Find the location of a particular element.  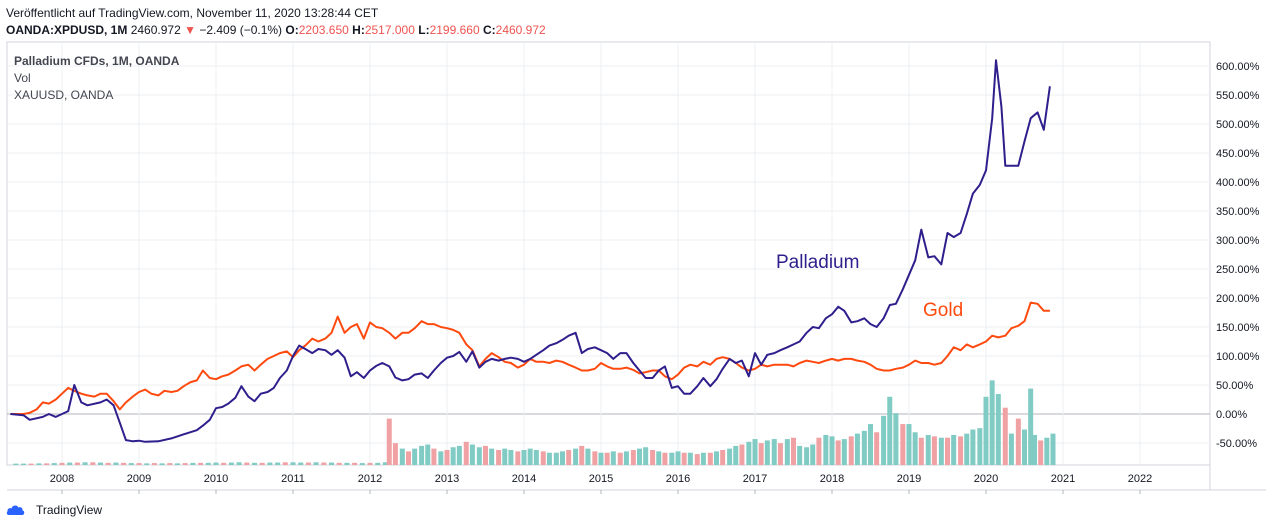

x-tick-label: 2017 is located at coordinates (755, 479).